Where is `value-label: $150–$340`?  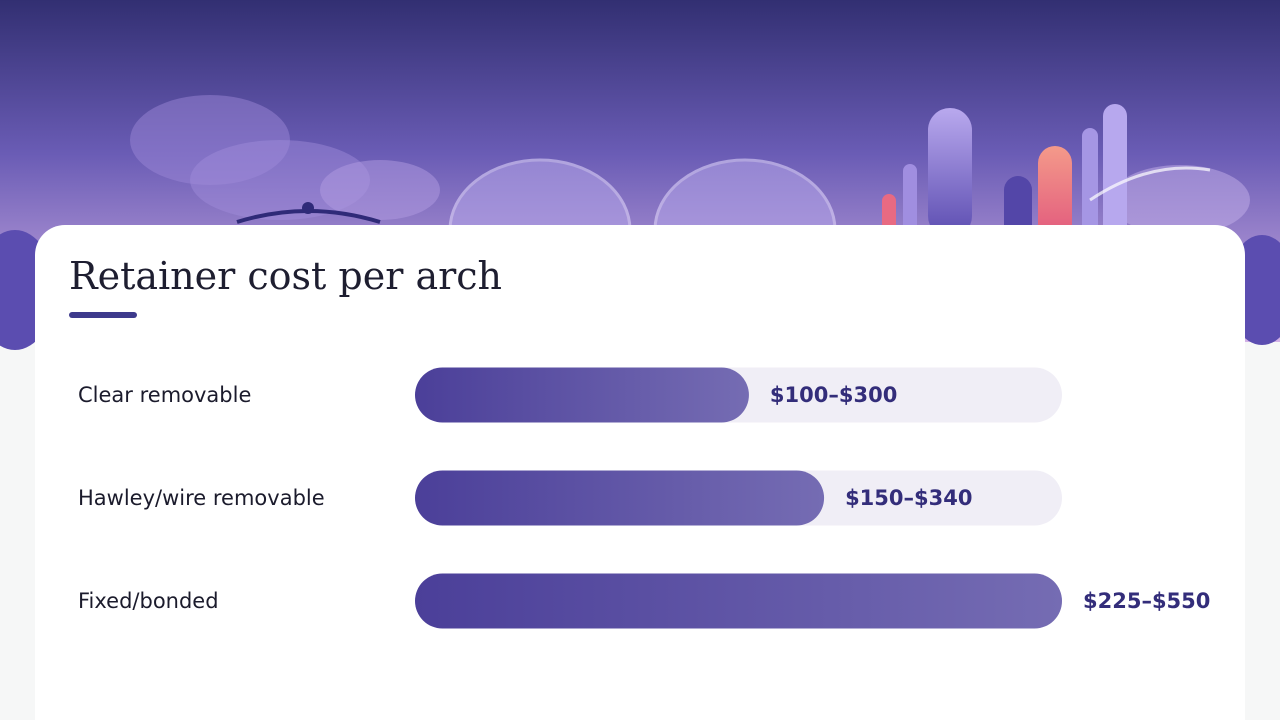
value-label: $150–$340 is located at coordinates (908, 498).